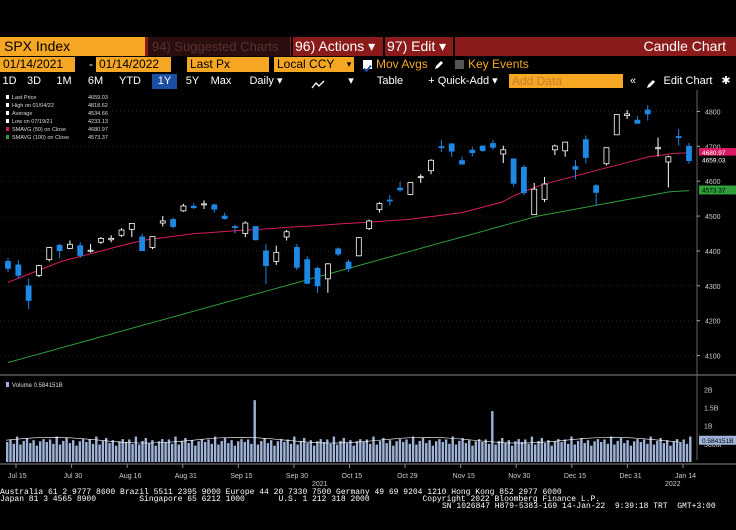 The width and height of the screenshot is (736, 530). I want to click on date-tick-label: Oct 15, so click(352, 476).